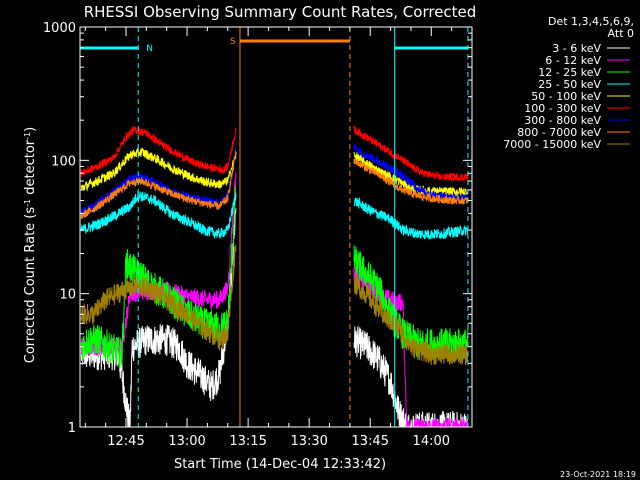  I want to click on y-tick-label-3: 1000, so click(59, 28).